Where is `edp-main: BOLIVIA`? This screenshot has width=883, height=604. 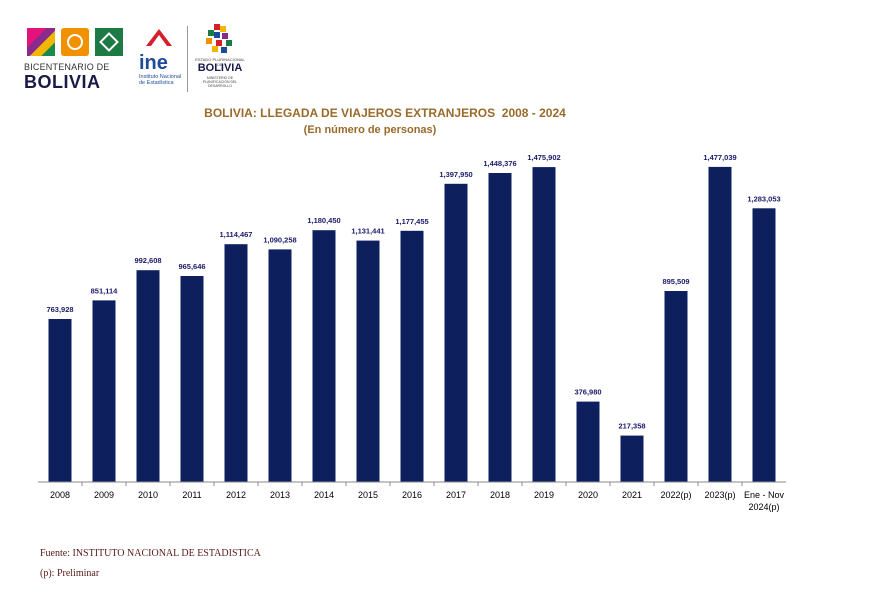
edp-main: BOLIVIA is located at coordinates (220, 68).